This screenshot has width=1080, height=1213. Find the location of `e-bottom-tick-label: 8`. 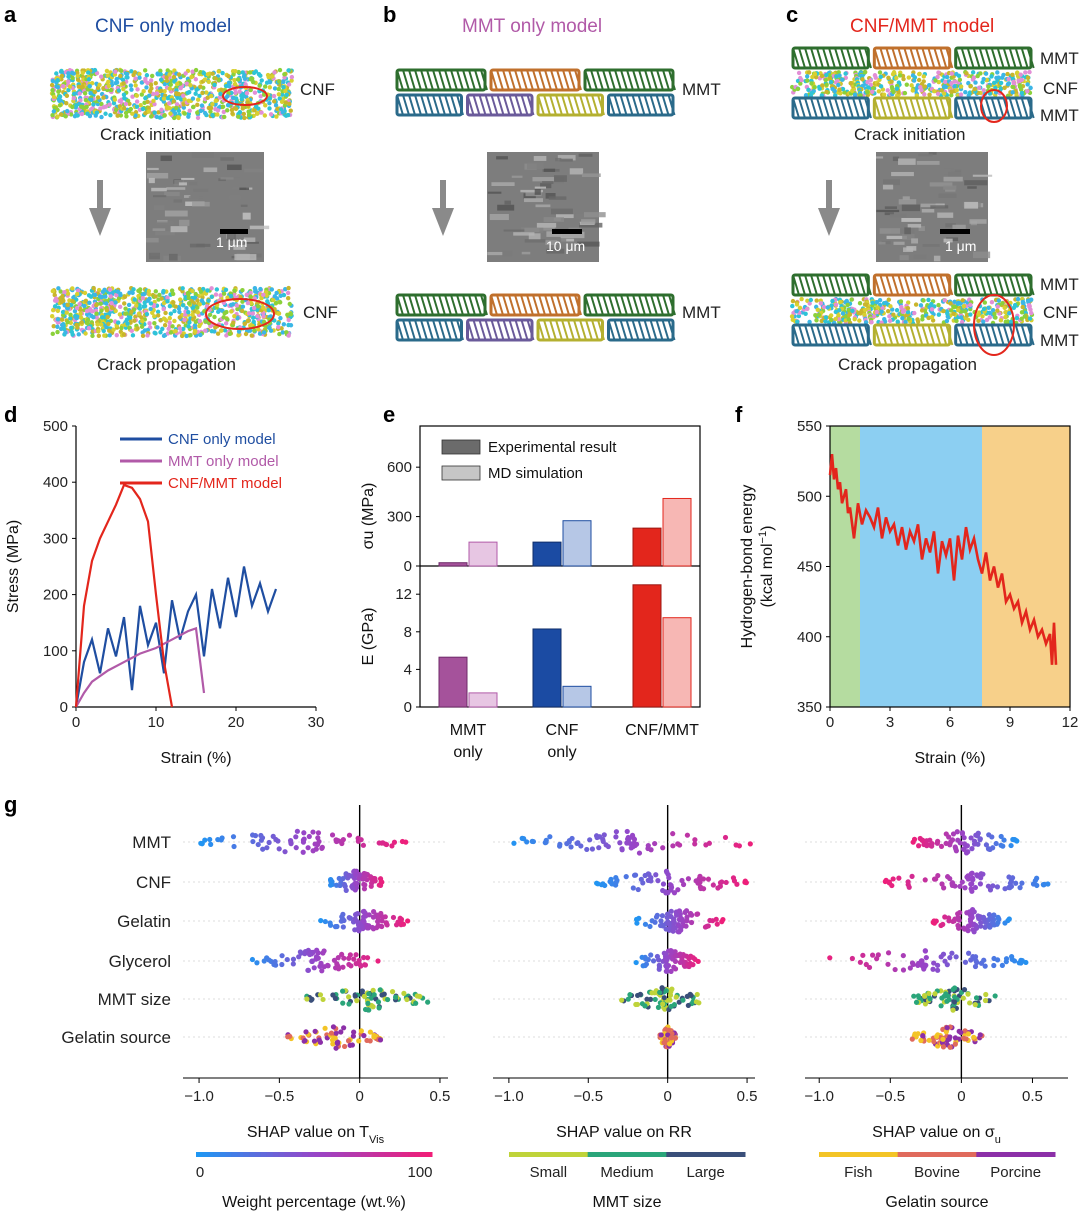

e-bottom-tick-label: 8 is located at coordinates (408, 632).